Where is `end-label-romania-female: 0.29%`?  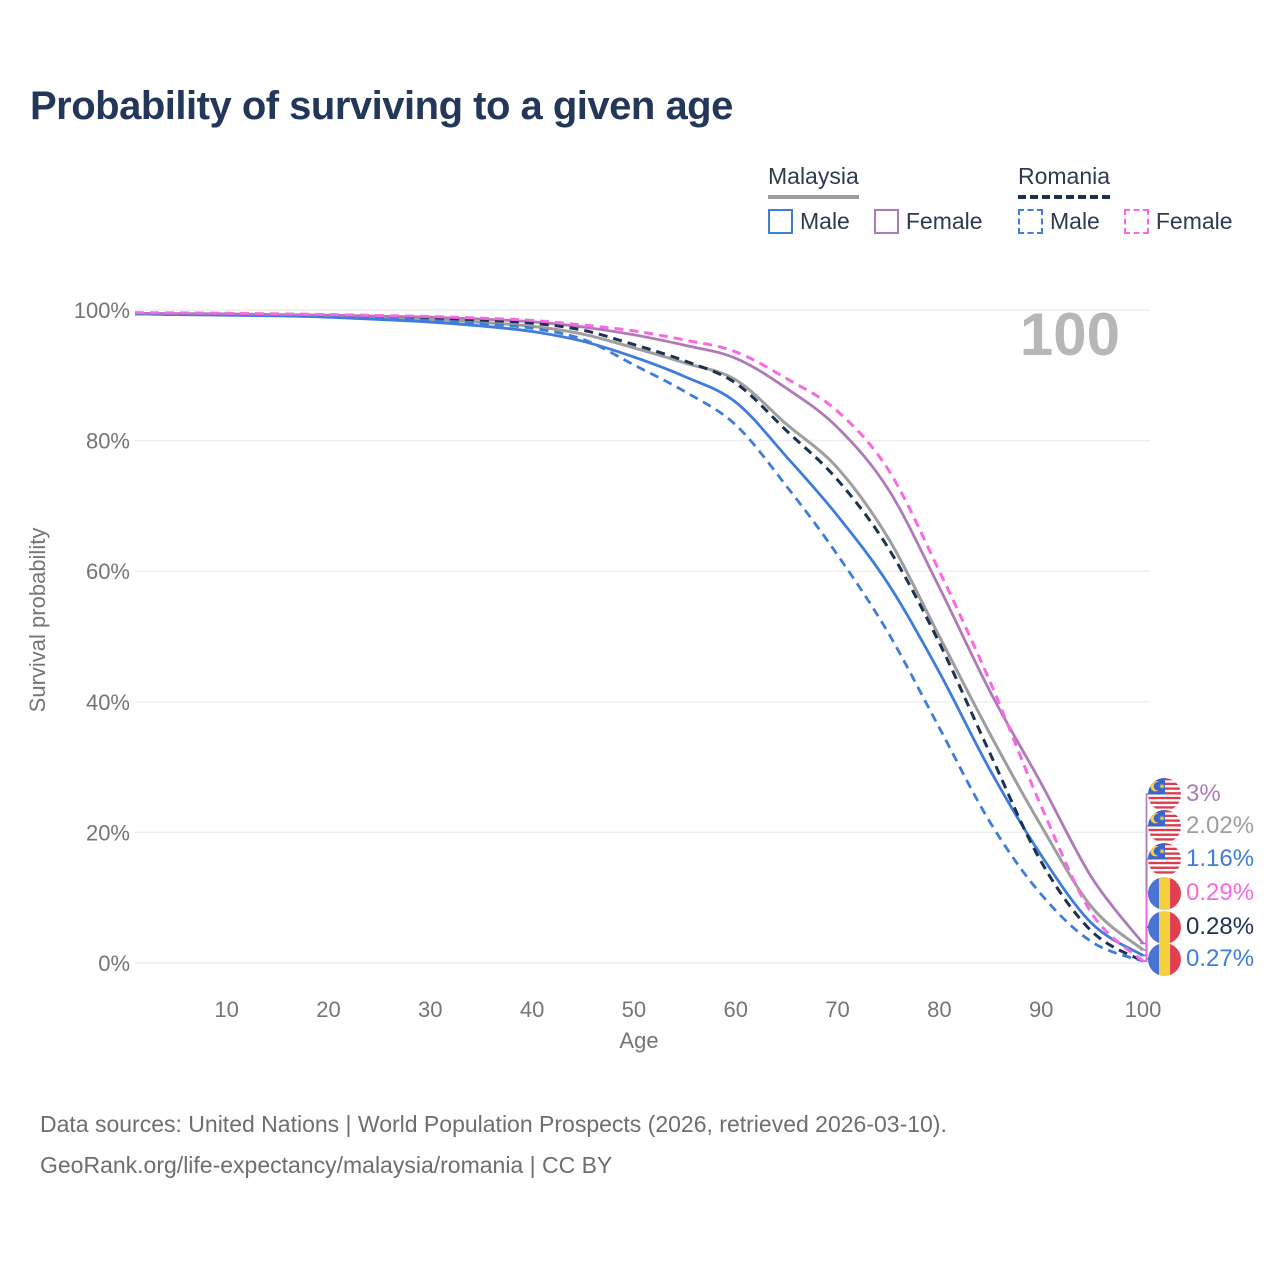 end-label-romania-female: 0.29% is located at coordinates (1201, 893).